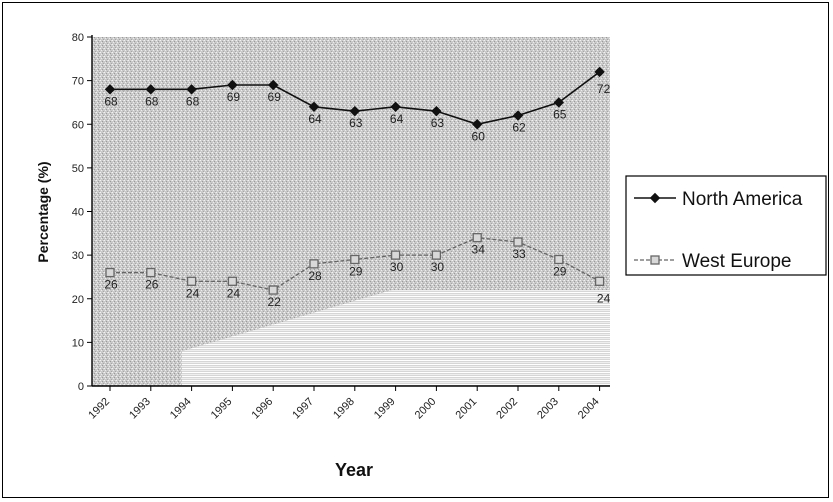 Image resolution: width=833 pixels, height=502 pixels. What do you see at coordinates (354, 470) in the screenshot?
I see `x-axis-title: Year` at bounding box center [354, 470].